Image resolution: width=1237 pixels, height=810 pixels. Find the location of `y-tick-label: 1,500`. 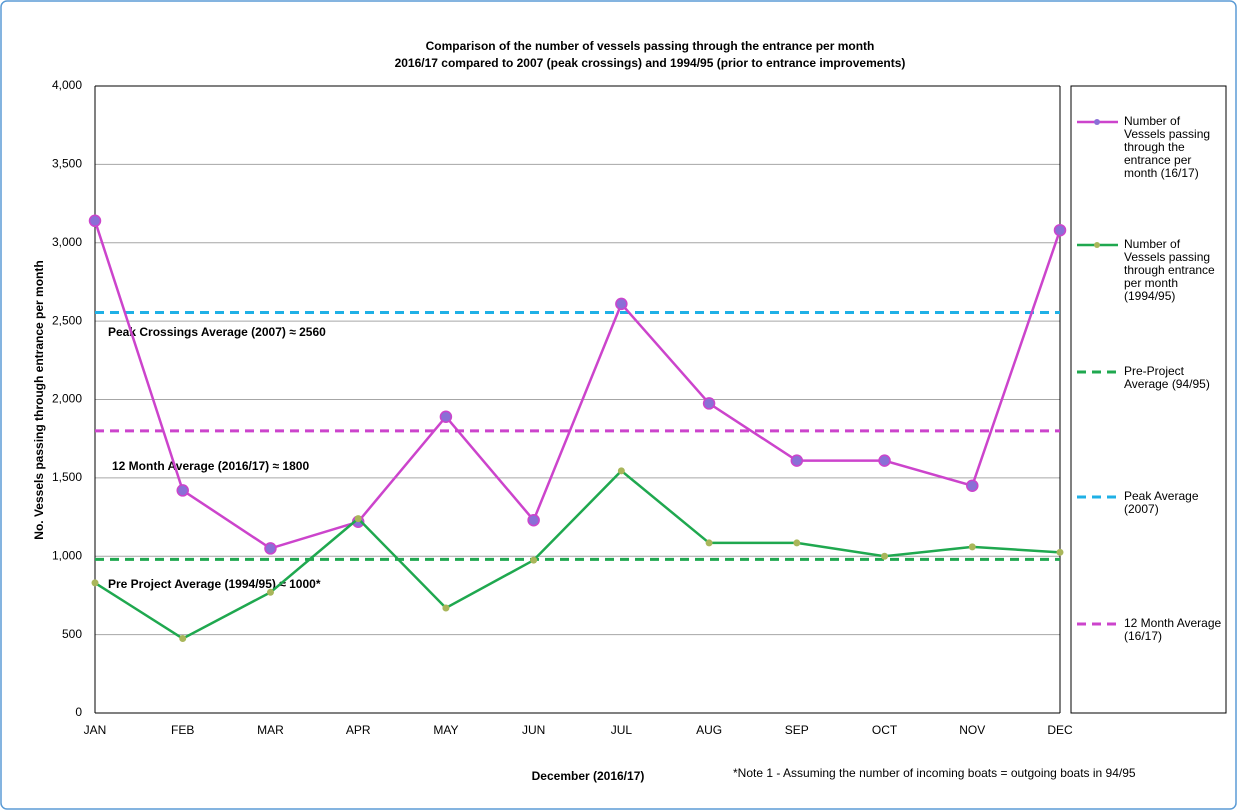

y-tick-label: 1,500 is located at coordinates (67, 477).